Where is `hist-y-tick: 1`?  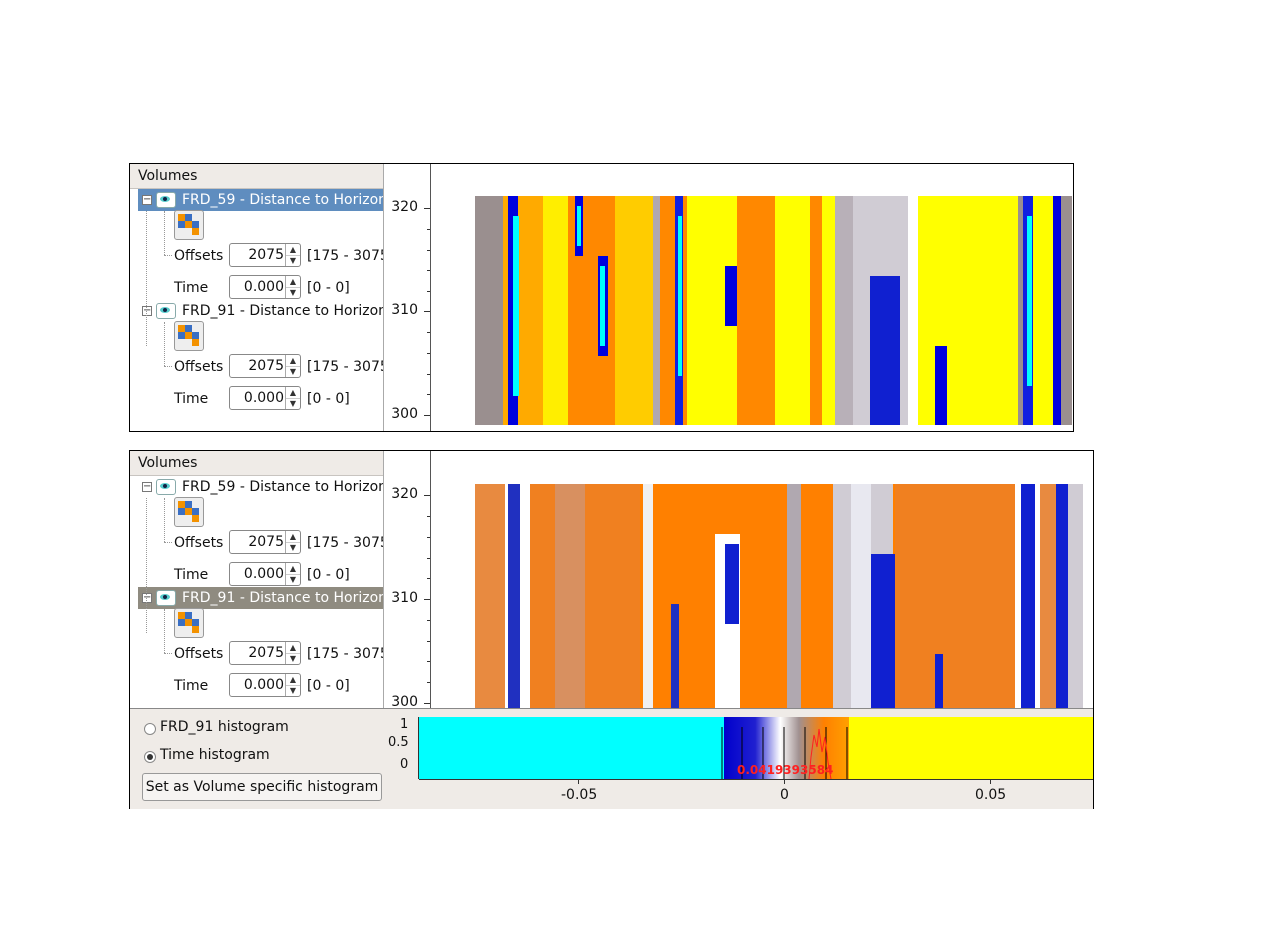
hist-y-tick: 1 is located at coordinates (404, 724).